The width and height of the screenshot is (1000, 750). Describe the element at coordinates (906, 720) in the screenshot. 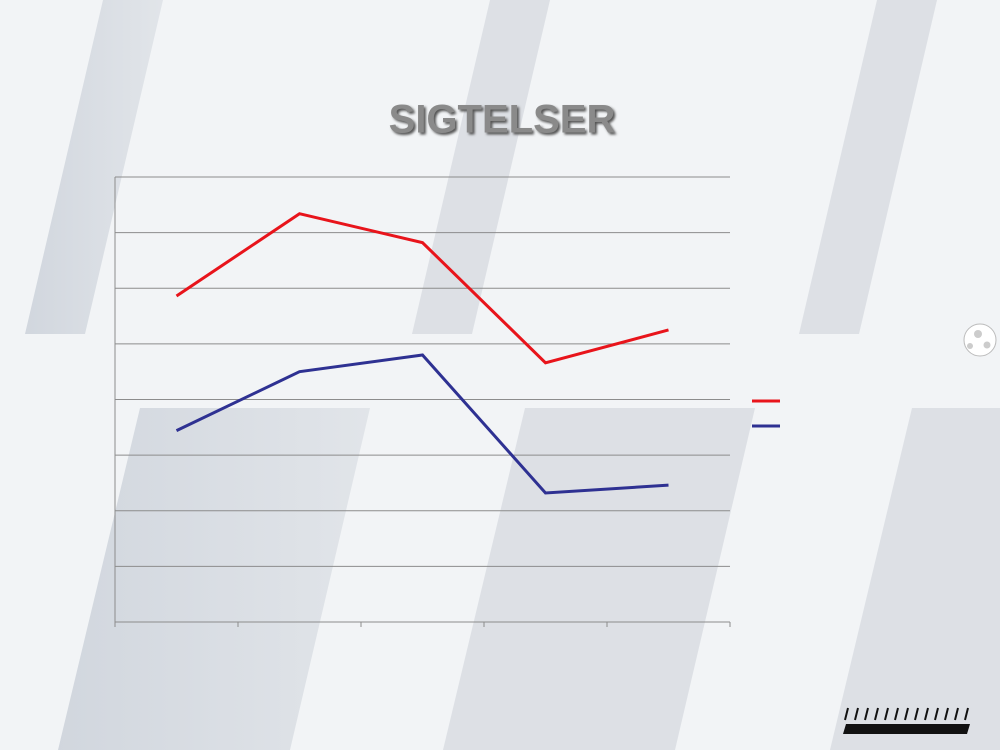

I see `stripes` at that location.